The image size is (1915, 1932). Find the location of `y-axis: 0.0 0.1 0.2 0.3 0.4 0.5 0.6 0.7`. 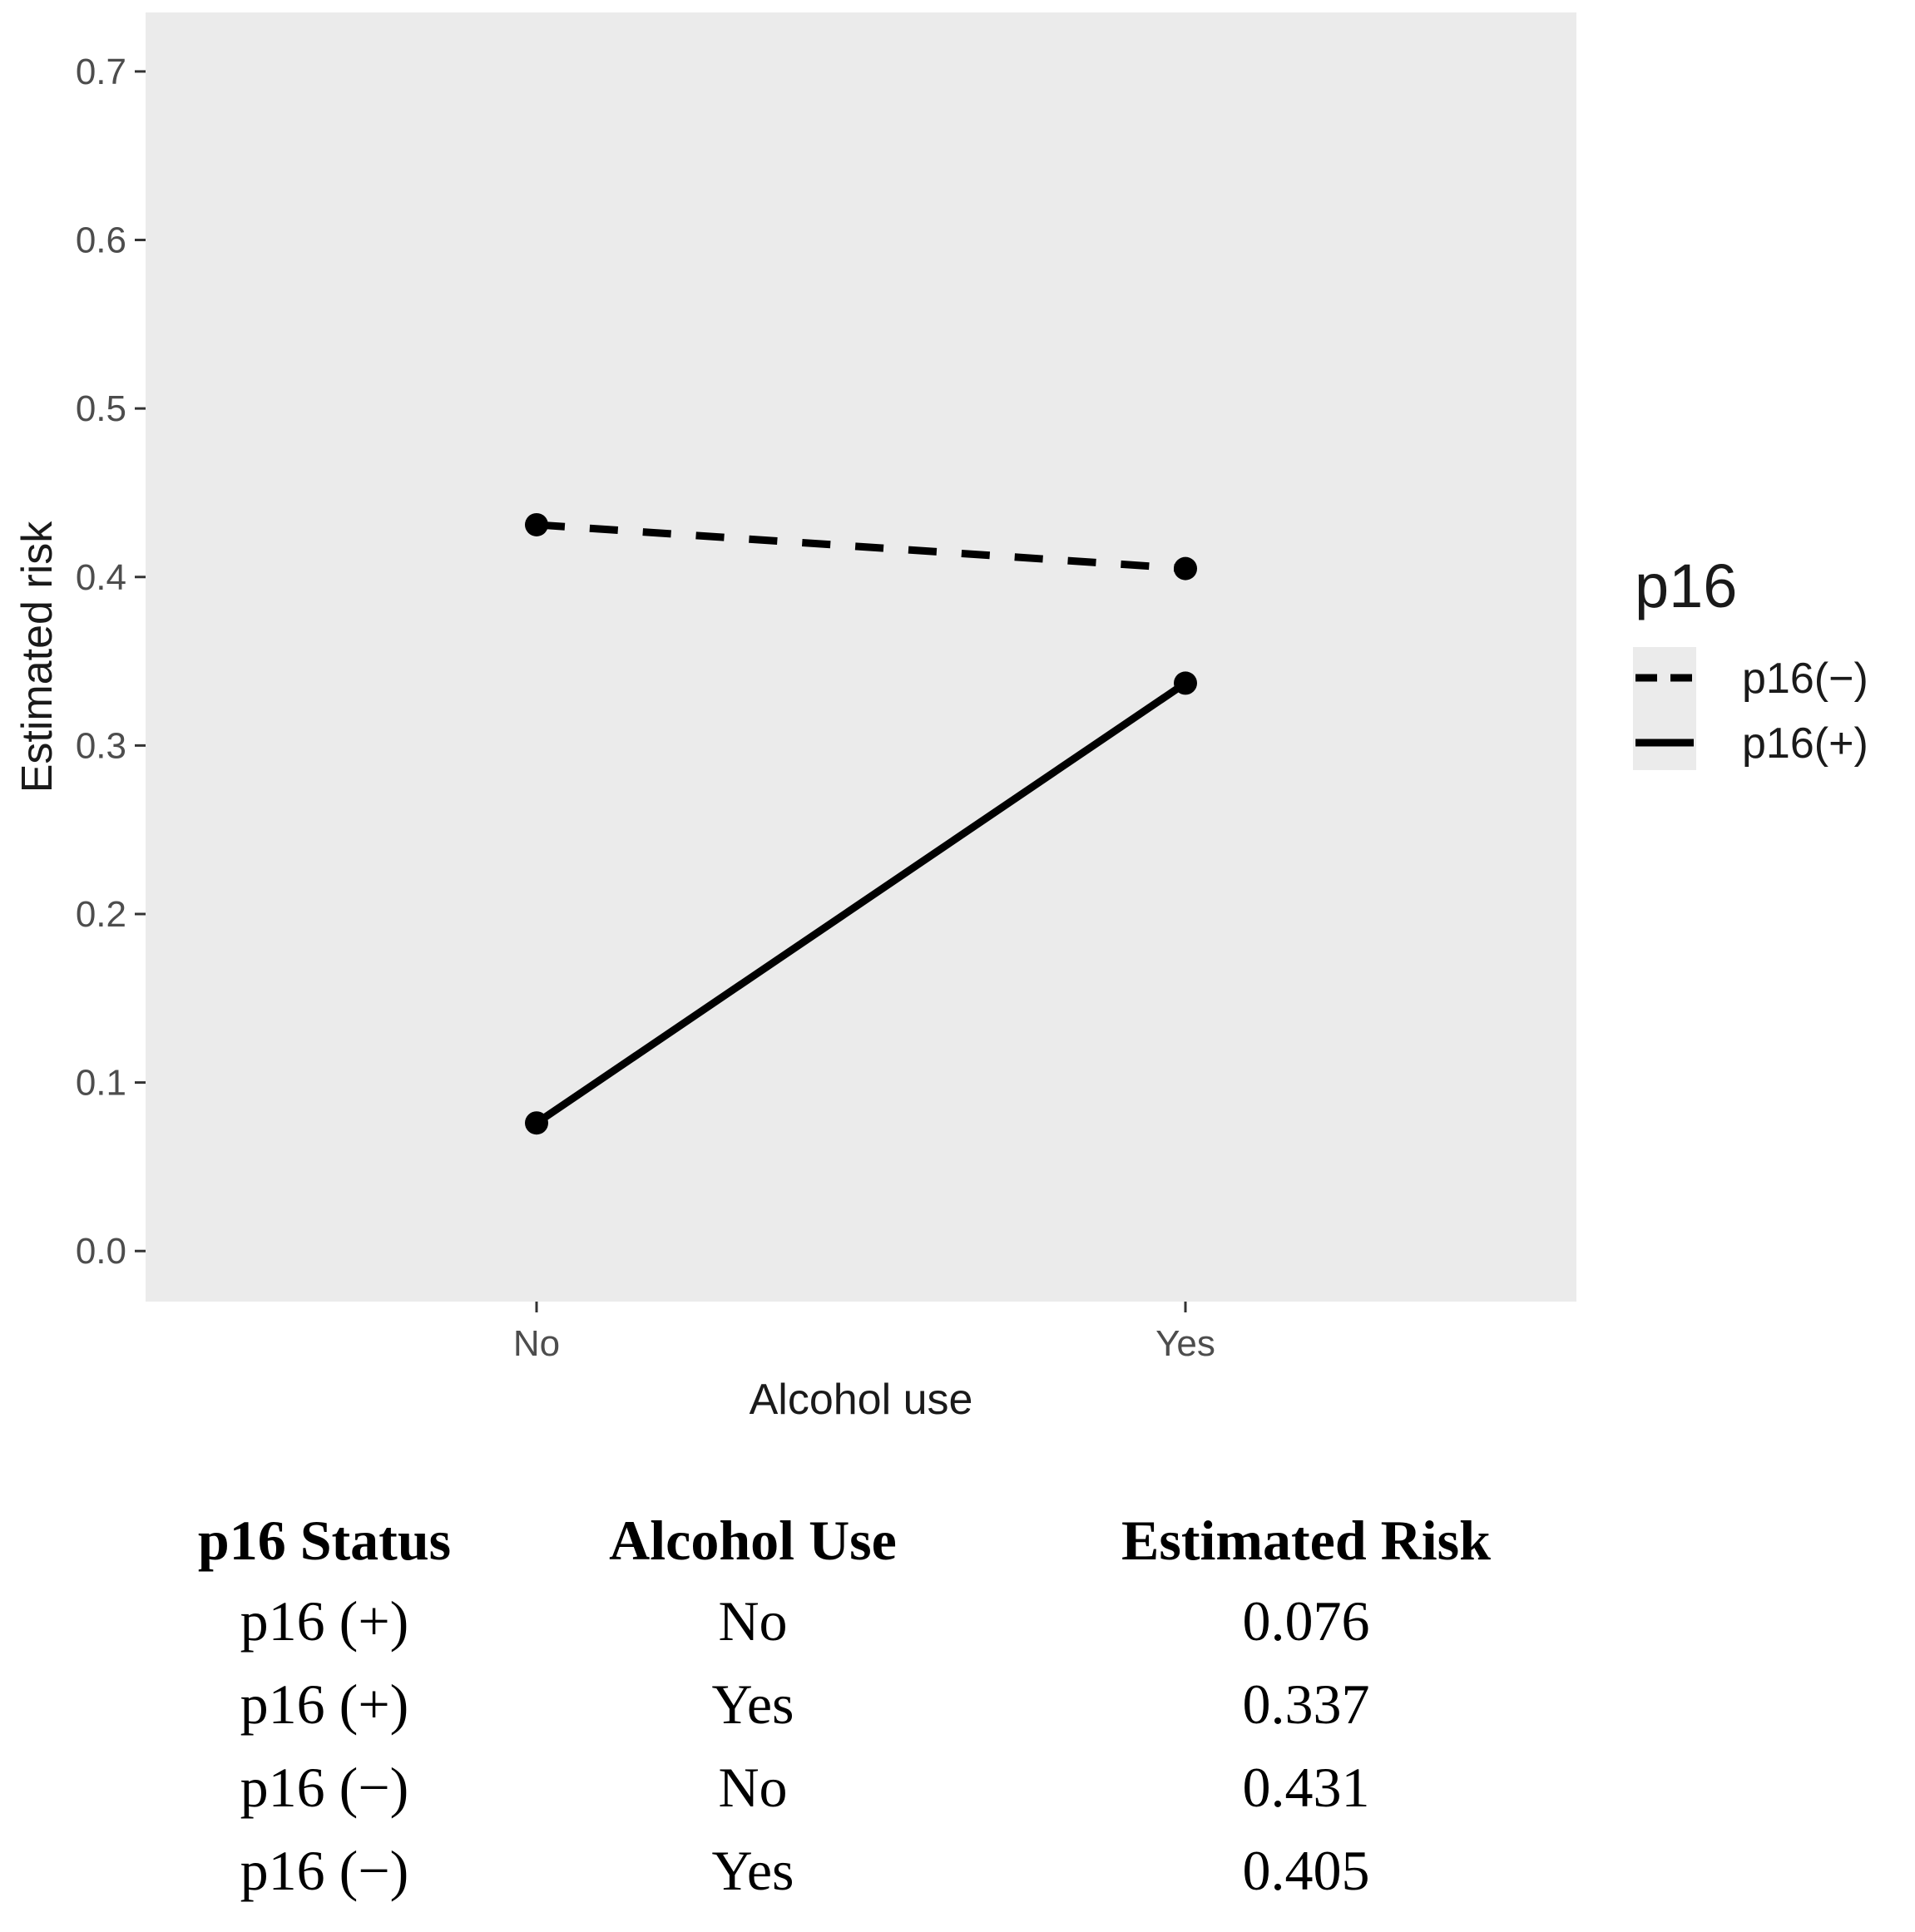

y-axis: 0.0 0.1 0.2 0.3 0.4 0.5 0.6 0.7 is located at coordinates (111, 662).